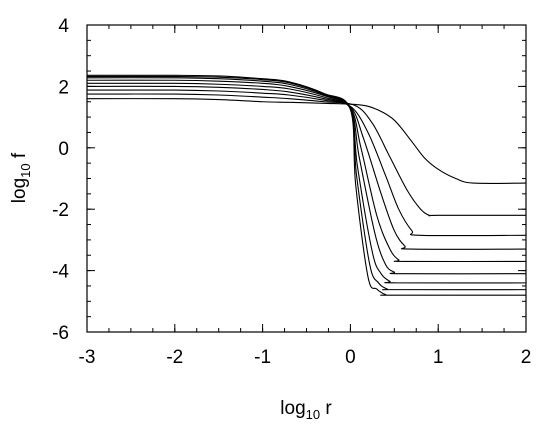 This screenshot has height=432, width=554. I want to click on x-tick-label: 0, so click(350, 357).